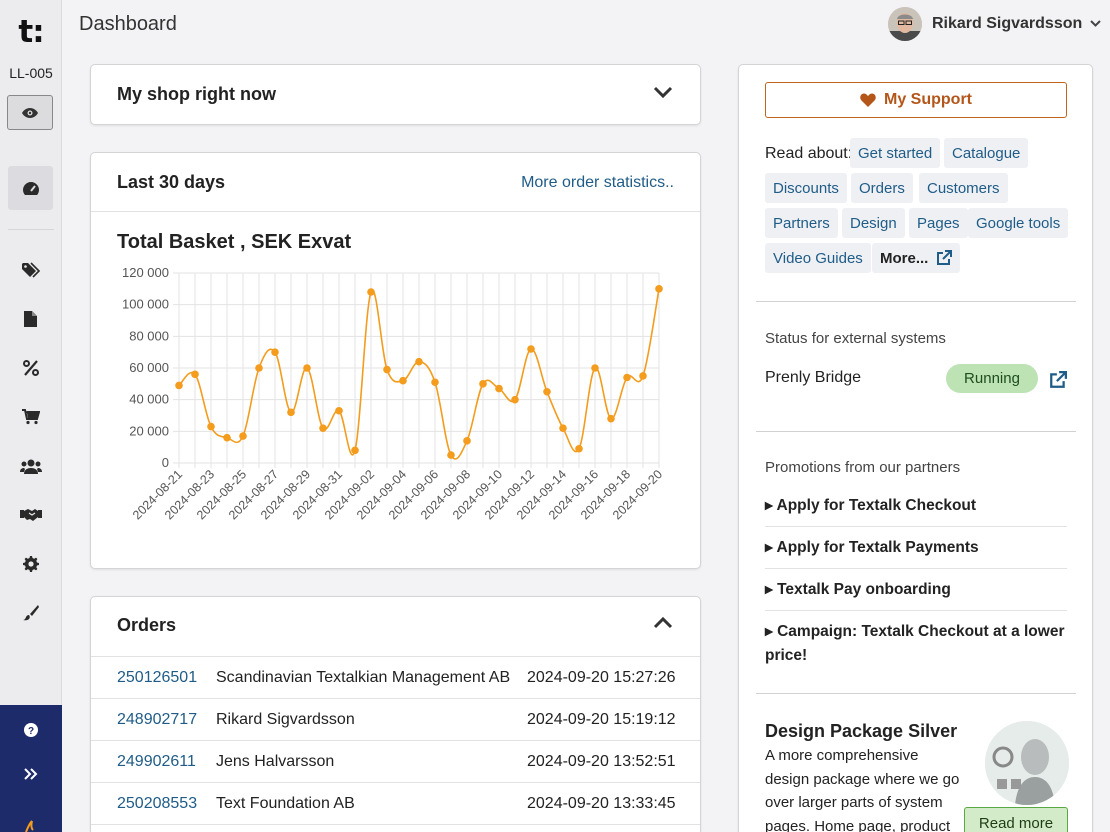 This screenshot has width=1110, height=832. I want to click on signature-icon, so click(31, 825).